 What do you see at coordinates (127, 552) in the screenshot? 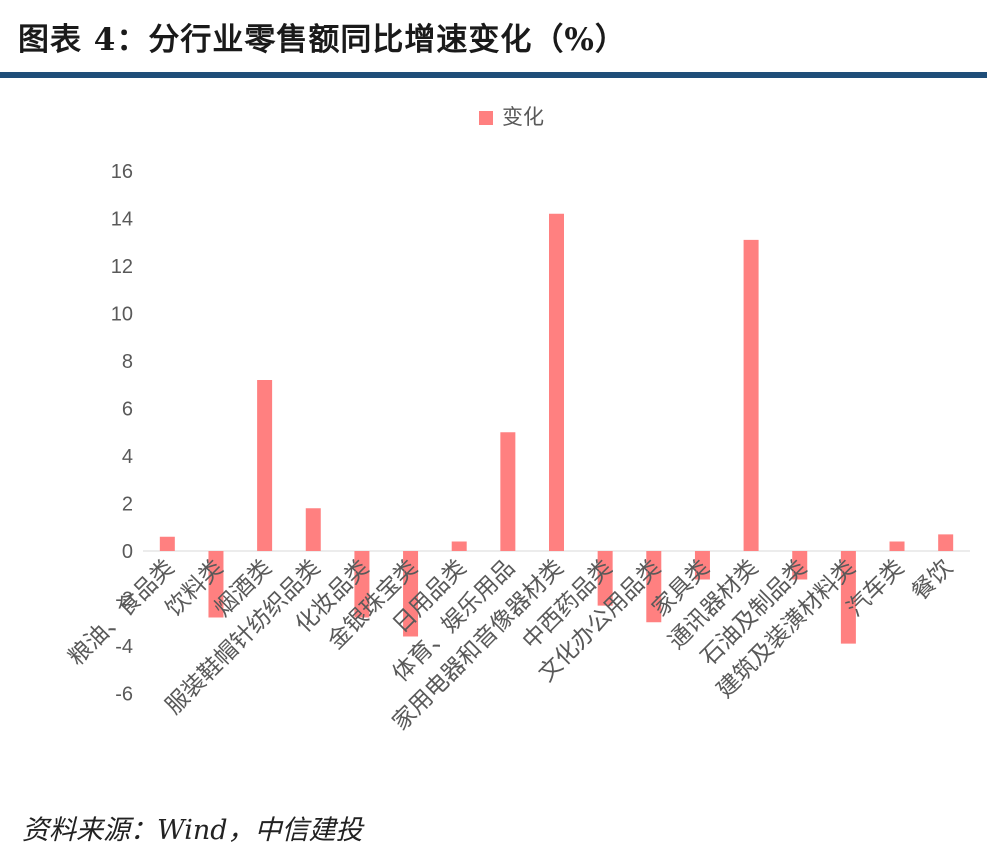
I see `y-tick-label: 0` at bounding box center [127, 552].